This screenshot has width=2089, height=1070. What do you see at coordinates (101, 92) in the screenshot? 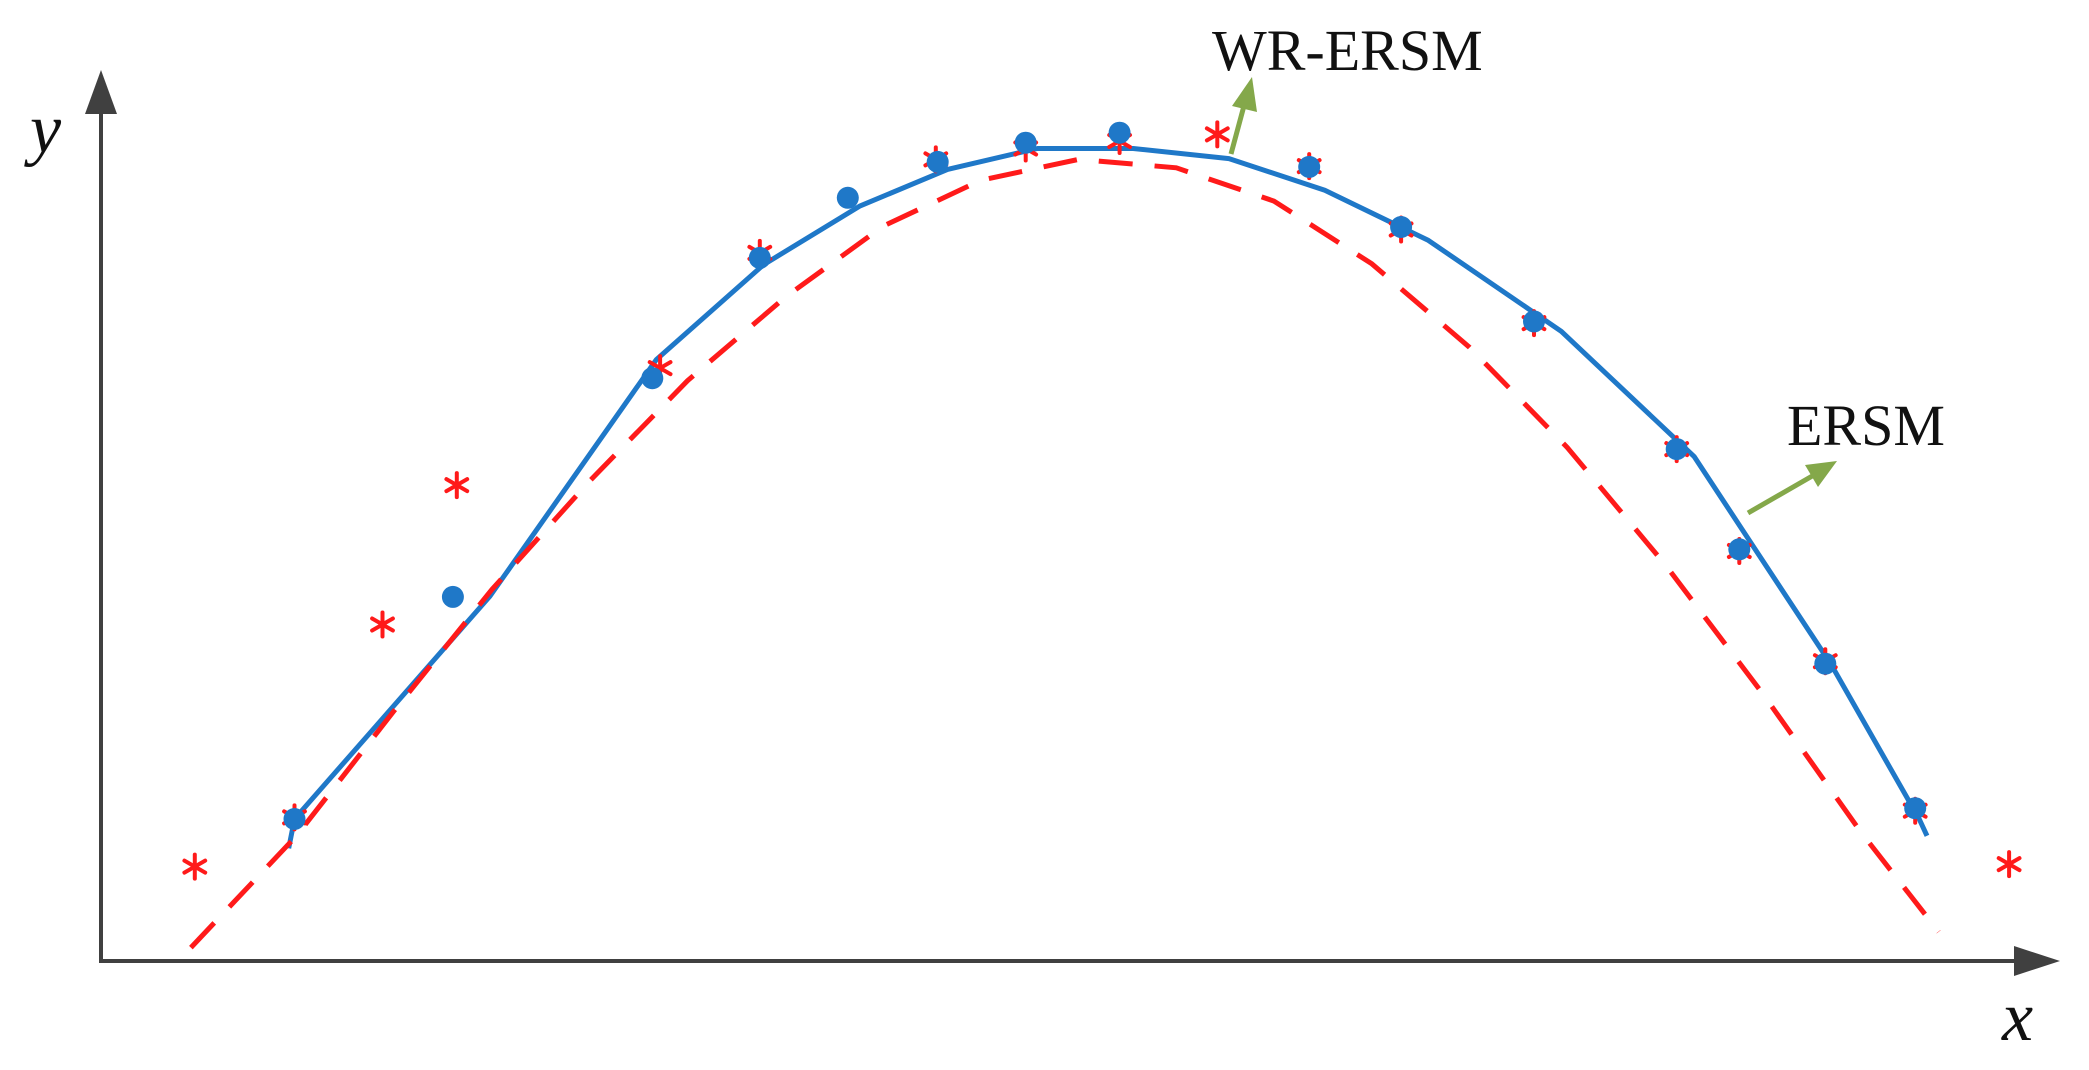
I see `y-axis-arrowhead` at bounding box center [101, 92].